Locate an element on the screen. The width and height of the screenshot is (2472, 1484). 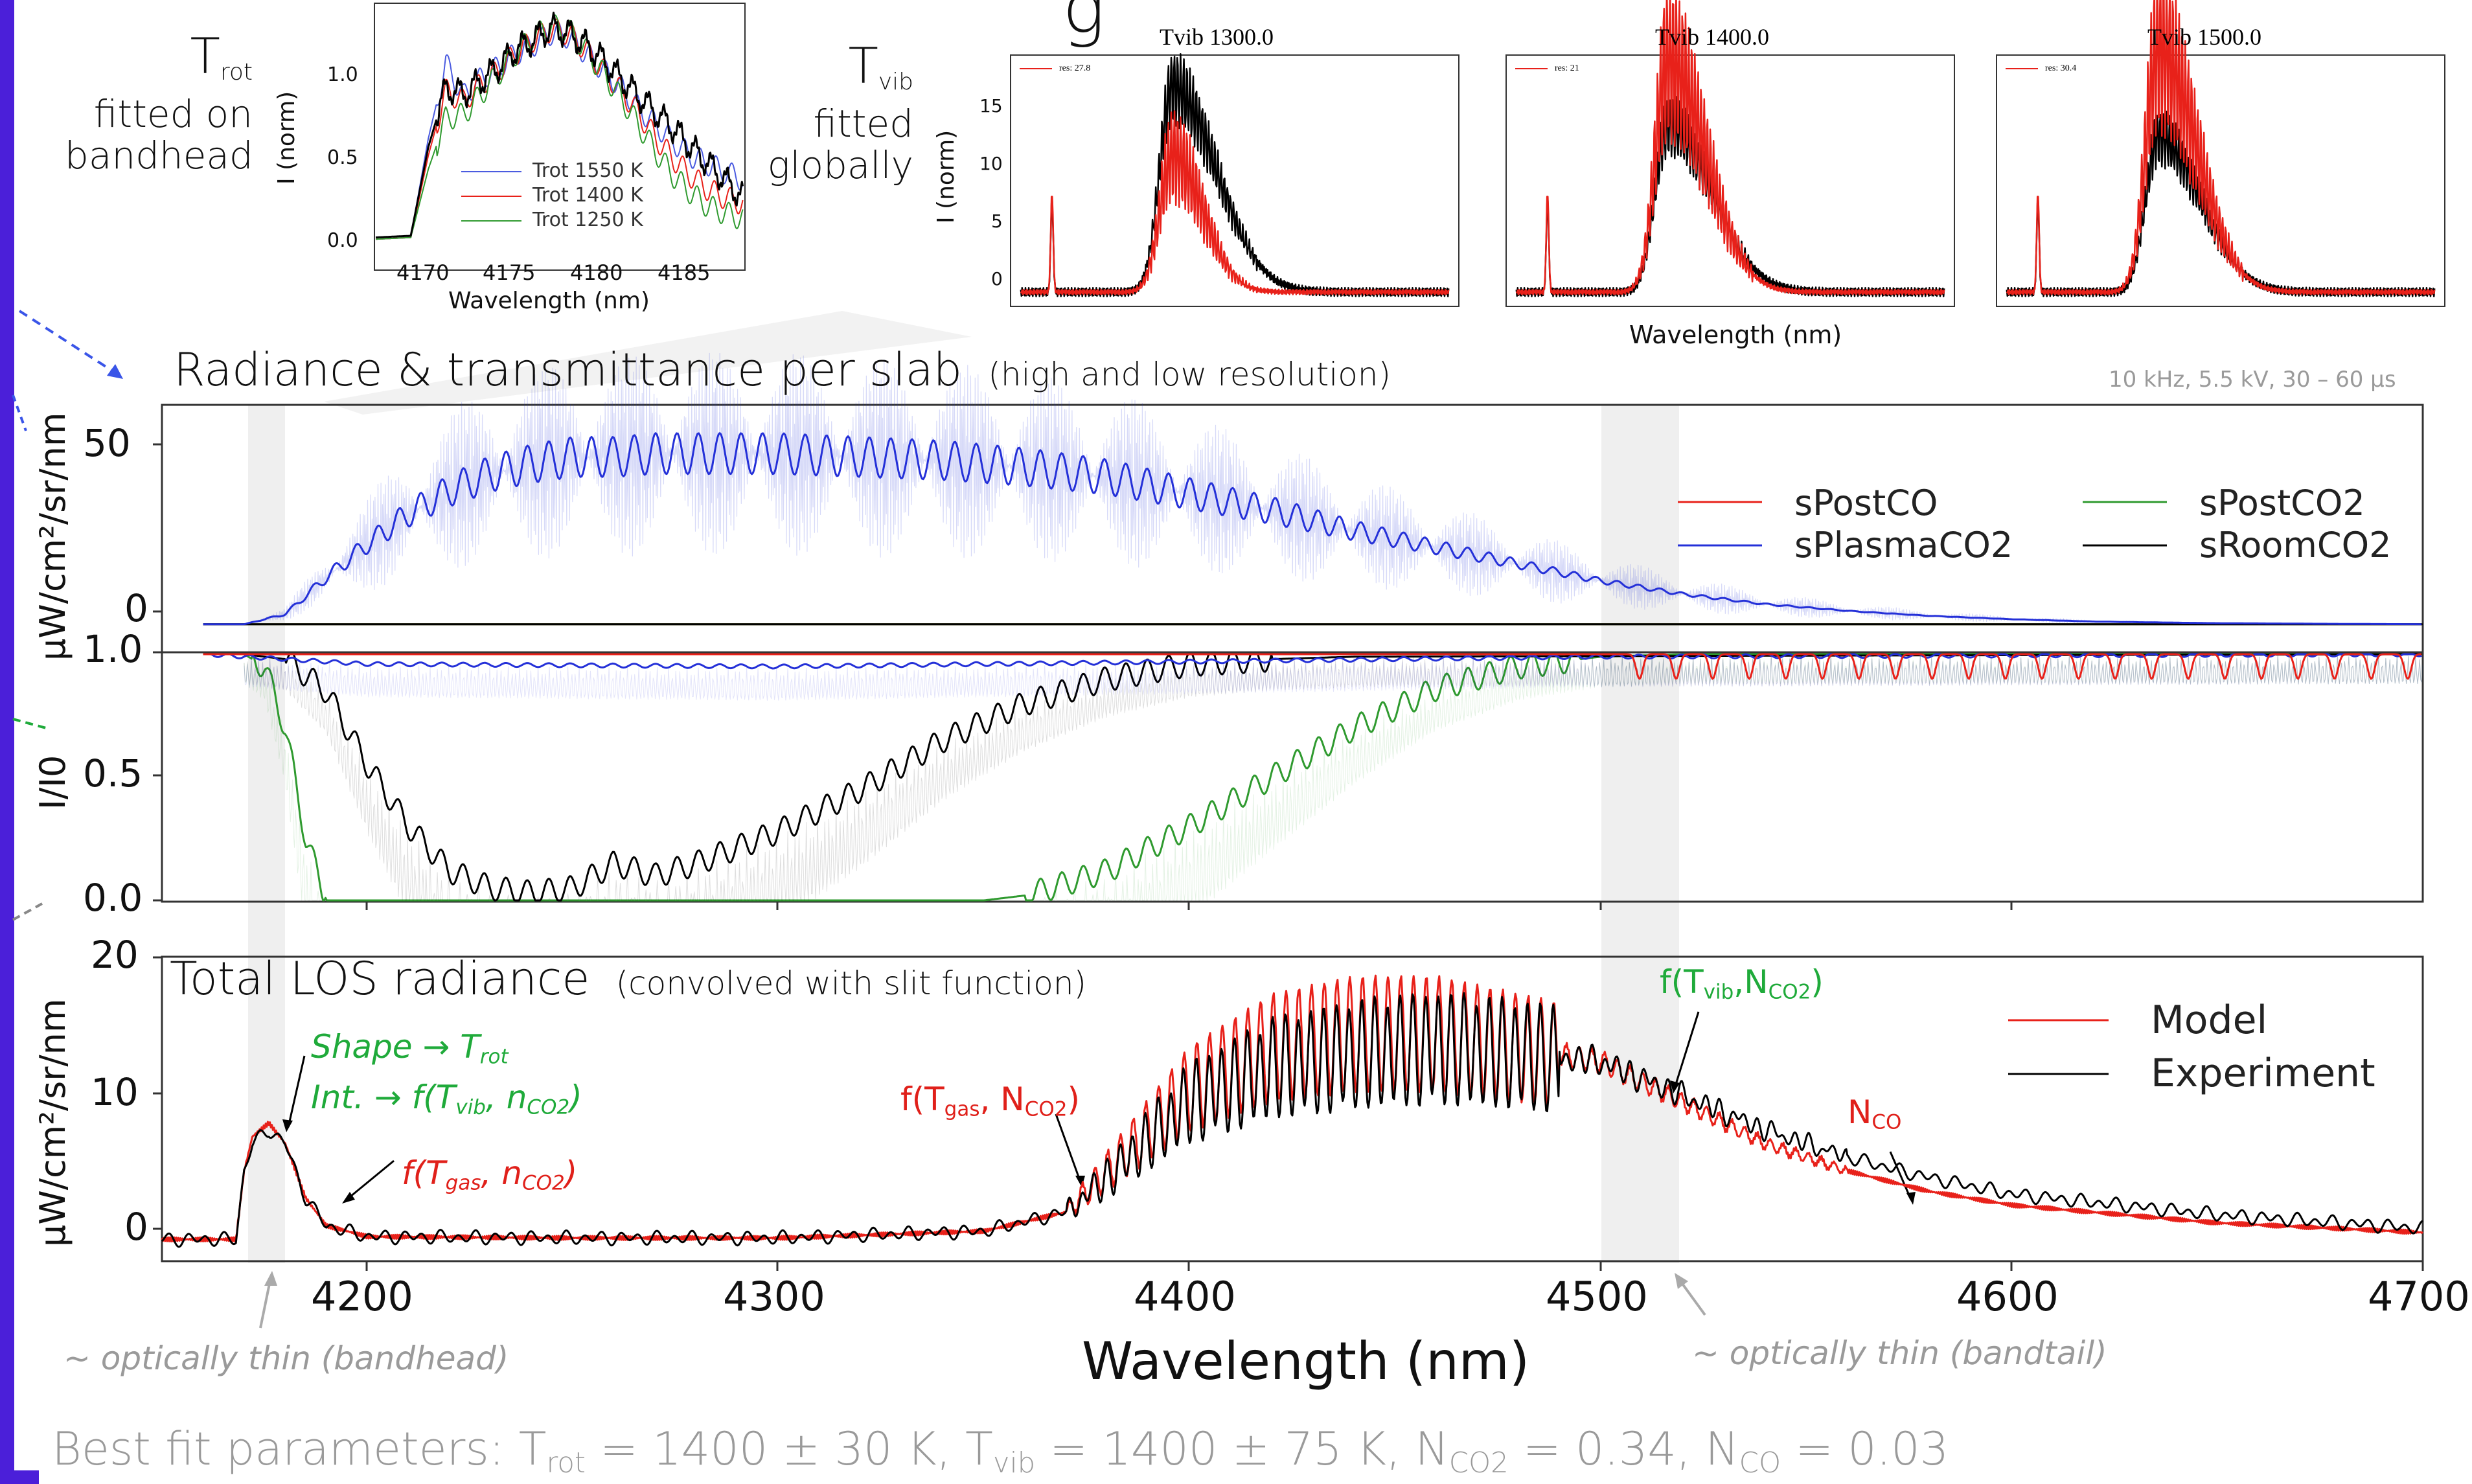
left-arrow-green is located at coordinates (30, 724).